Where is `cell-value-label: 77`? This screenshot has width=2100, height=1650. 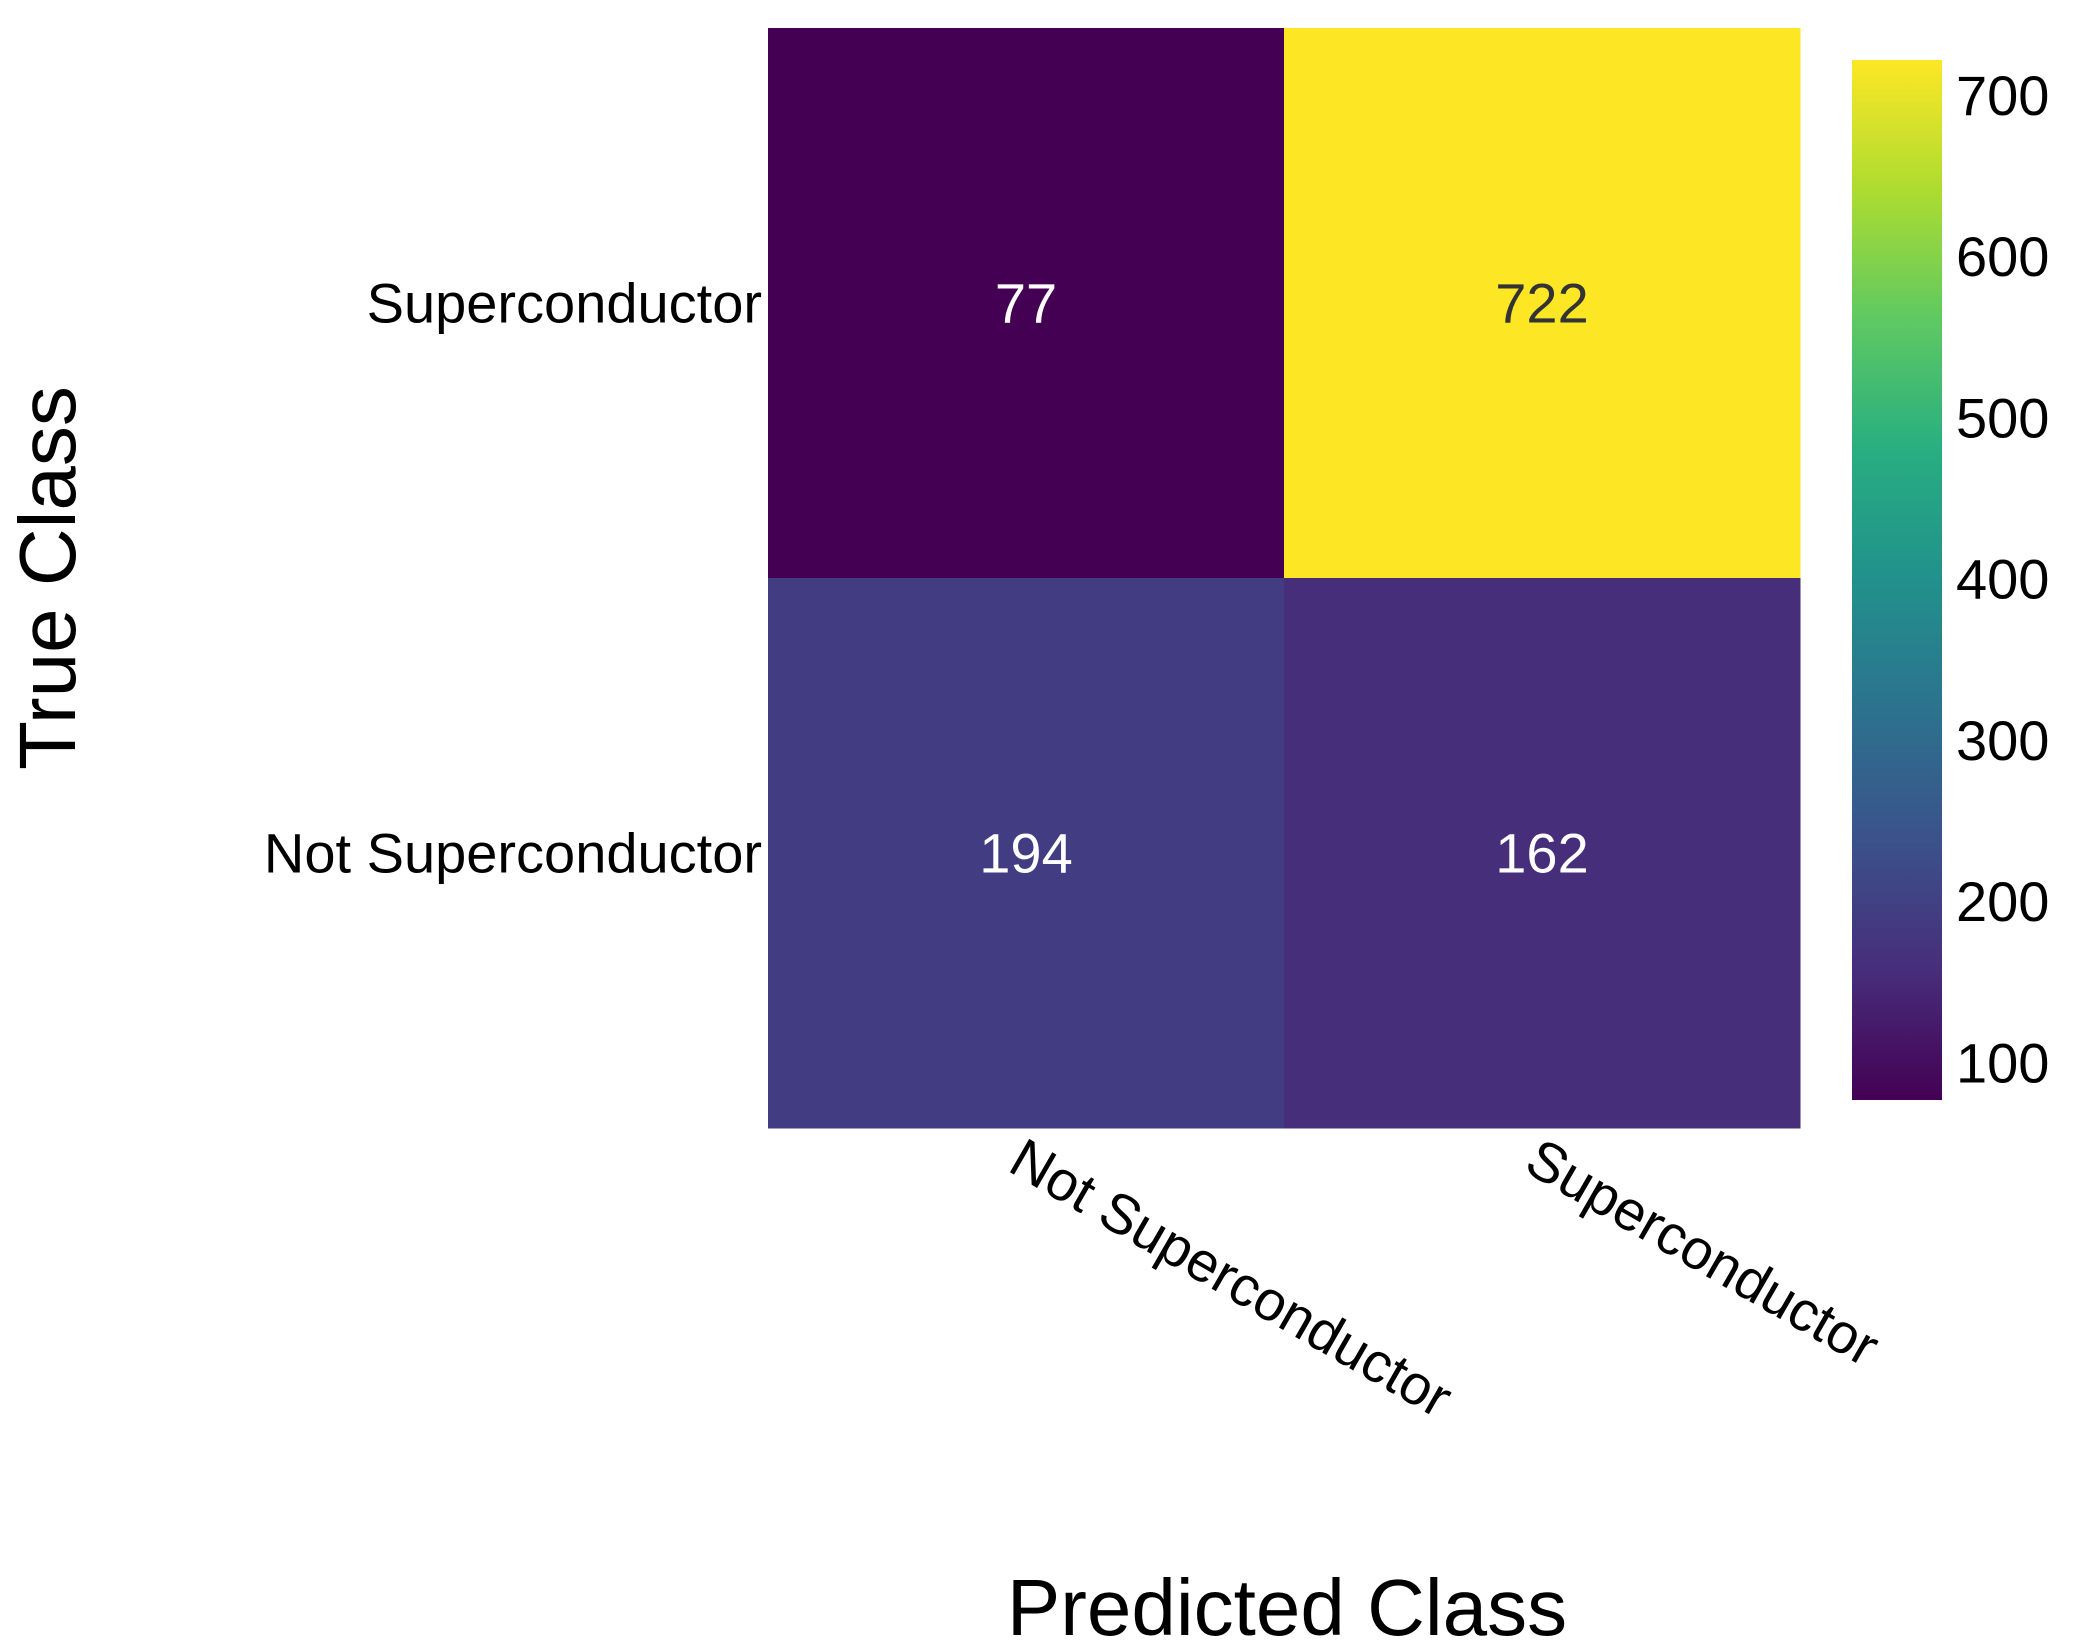
cell-value-label: 77 is located at coordinates (1026, 303).